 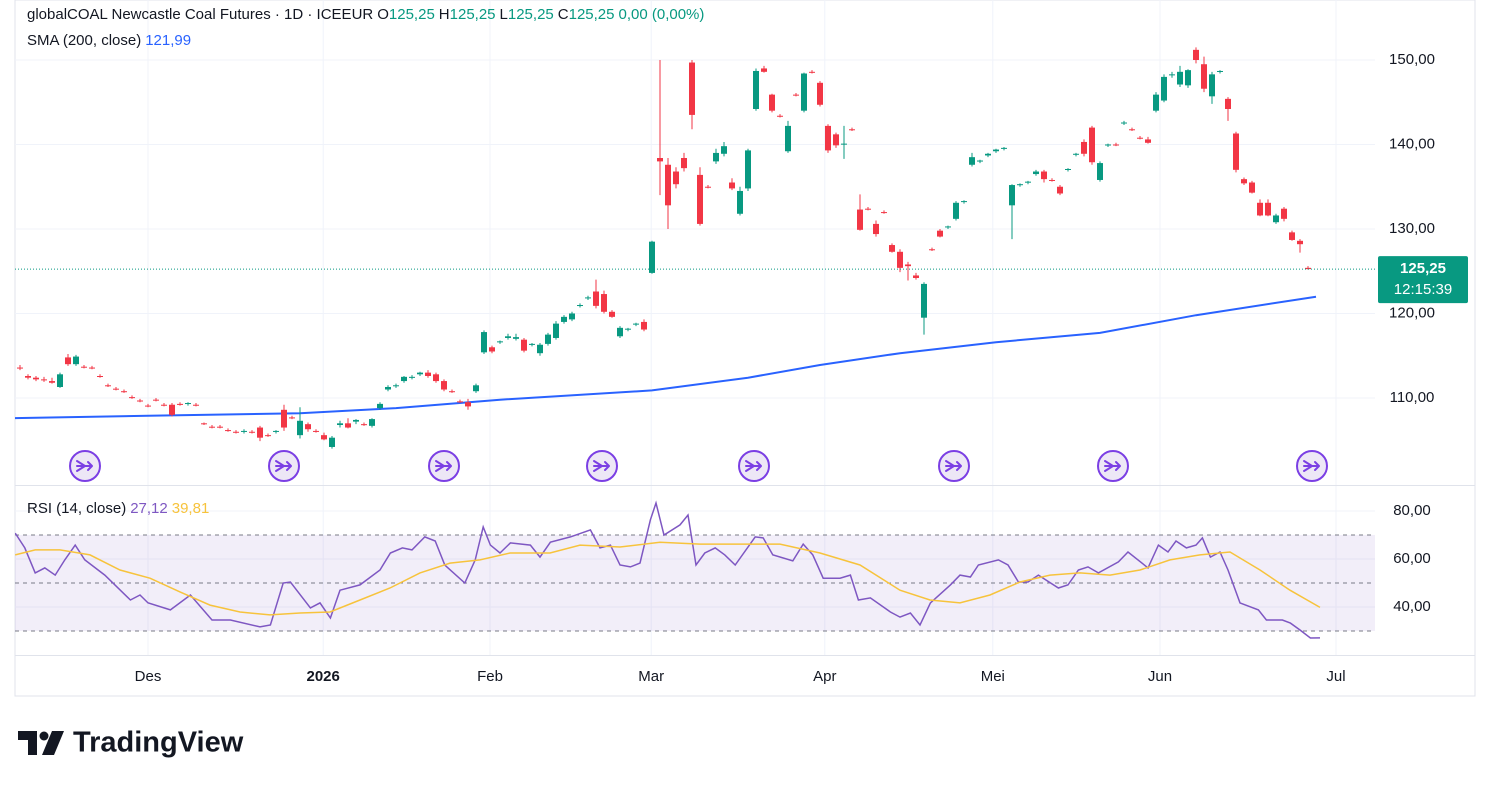 What do you see at coordinates (149, 508) in the screenshot?
I see `indicator-value: 27,12` at bounding box center [149, 508].